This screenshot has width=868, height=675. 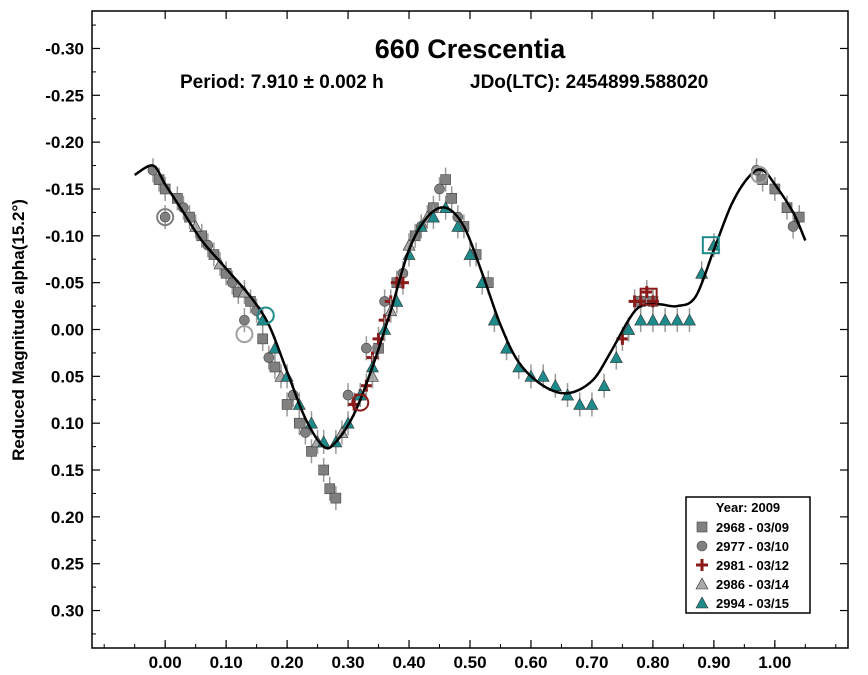 I want to click on legend-entry: 2986 - 03/14, so click(x=742, y=584).